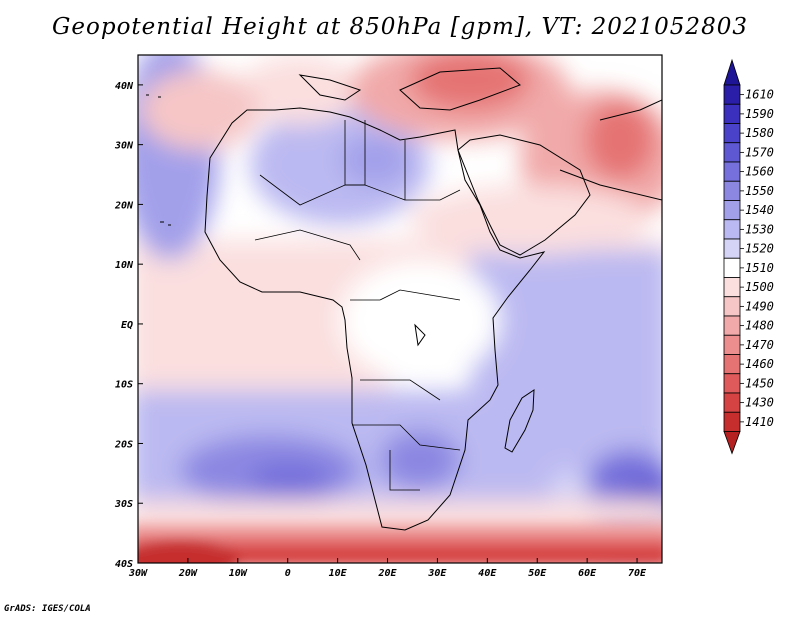 Image resolution: width=800 pixels, height=618 pixels. What do you see at coordinates (759, 152) in the screenshot?
I see `colorbar-label: 1570` at bounding box center [759, 152].